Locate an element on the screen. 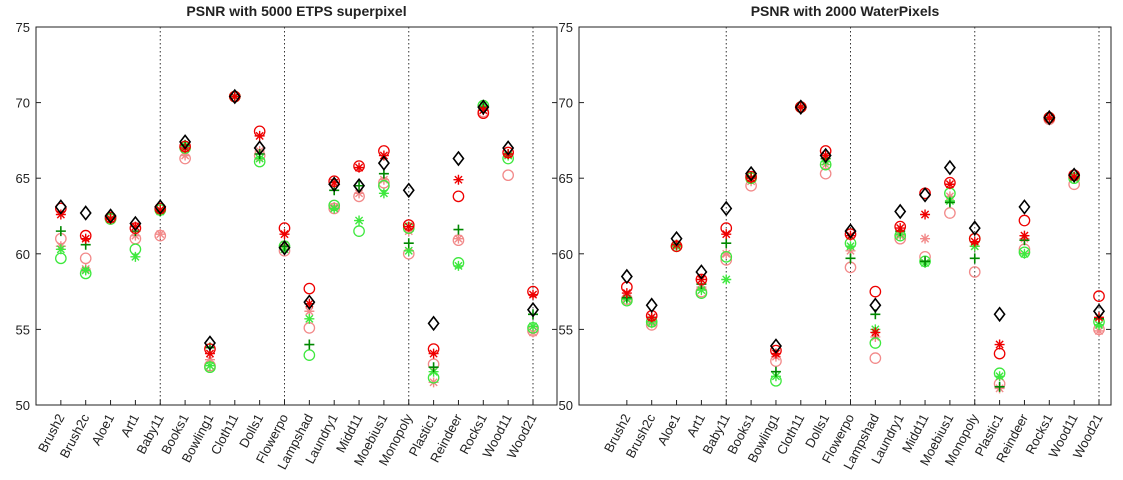 This screenshot has height=480, width=1123. y-tick-label: 55 is located at coordinates (23, 329).